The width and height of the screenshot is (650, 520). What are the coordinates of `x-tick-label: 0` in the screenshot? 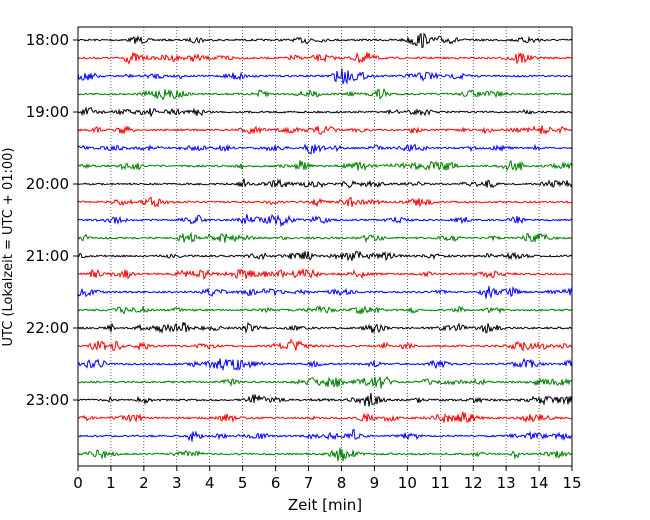 It's located at (78, 483).